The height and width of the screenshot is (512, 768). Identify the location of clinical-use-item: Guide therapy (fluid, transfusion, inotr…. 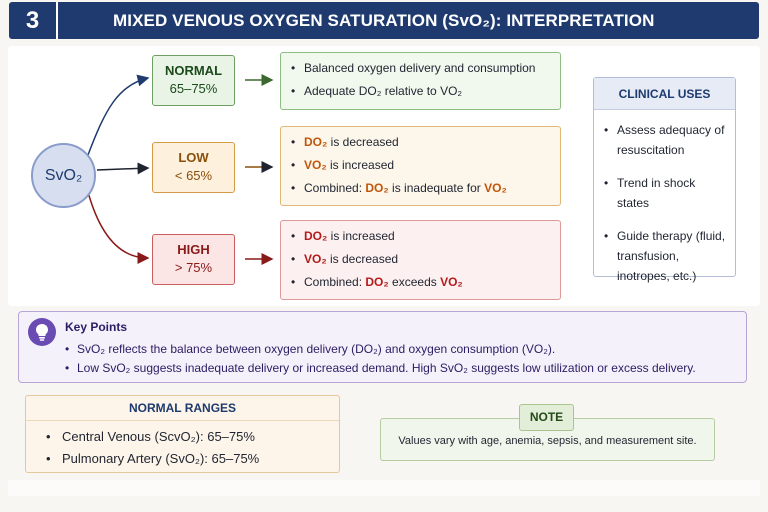
(666, 256).